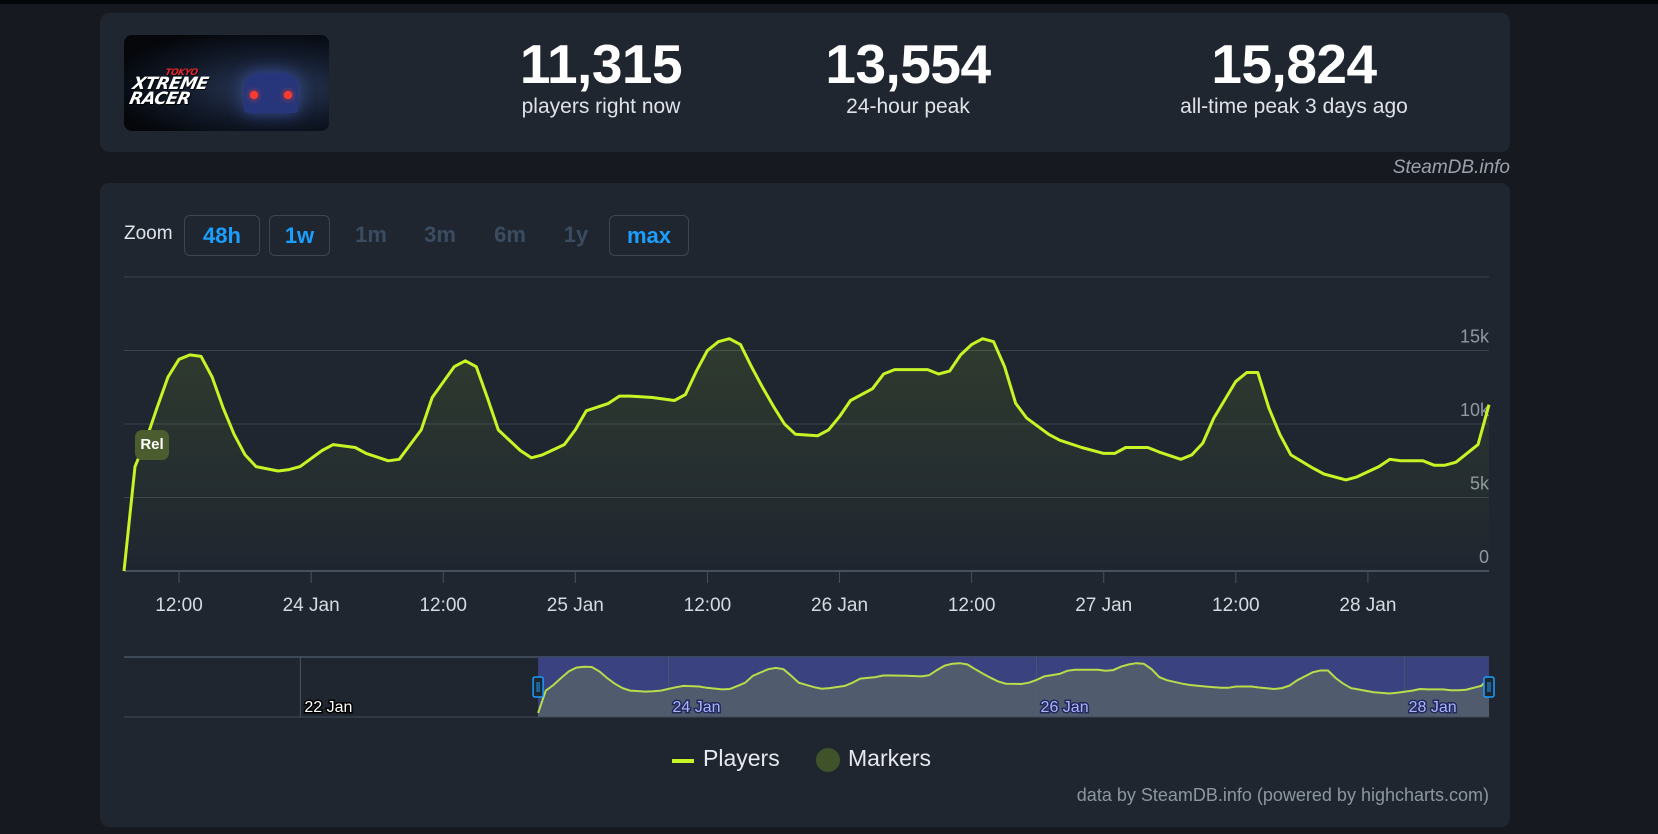 The width and height of the screenshot is (1658, 834). Describe the element at coordinates (601, 106) in the screenshot. I see `stat-label: players right now` at that location.